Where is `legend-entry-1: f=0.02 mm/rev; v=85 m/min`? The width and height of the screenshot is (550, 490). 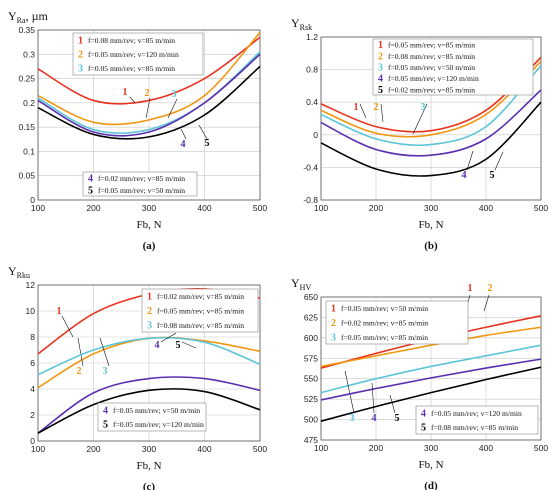
legend-entry-1: f=0.02 mm/rev; v=85 m/min is located at coordinates (200, 296).